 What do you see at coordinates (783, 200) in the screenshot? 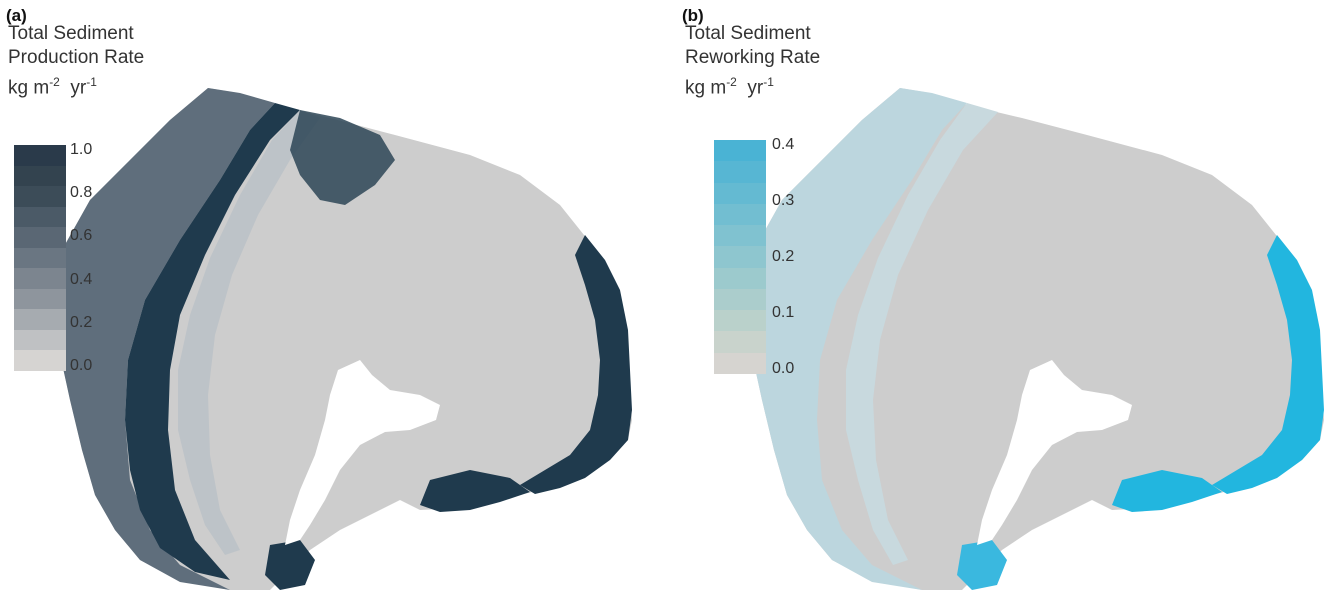
I see `tick-label: 0.3` at bounding box center [783, 200].